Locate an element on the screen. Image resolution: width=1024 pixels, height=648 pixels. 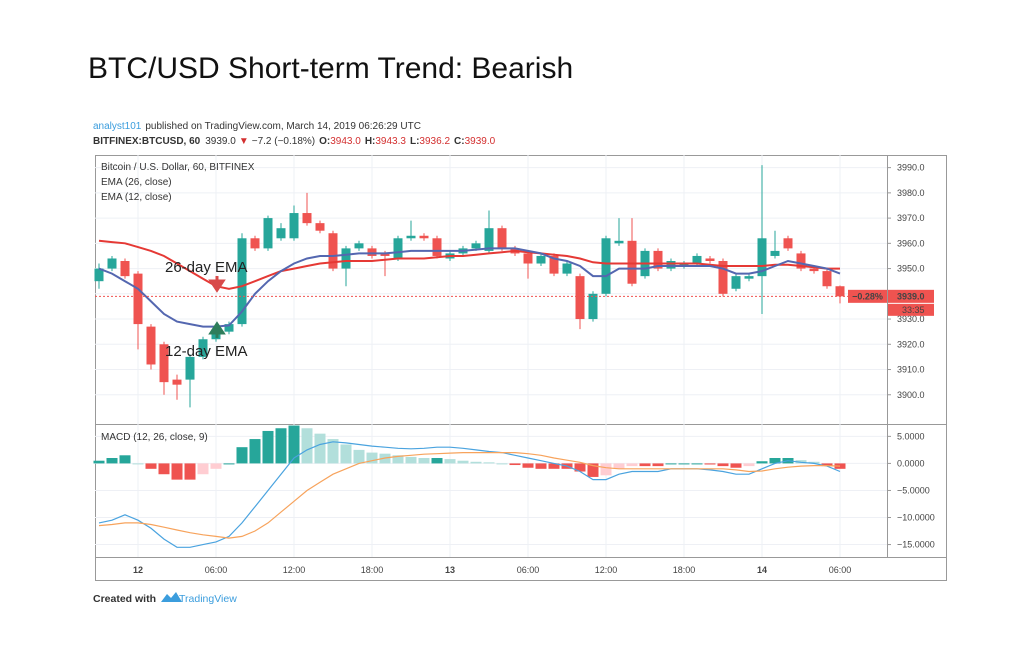
y-tick-label: 3990.0 is located at coordinates (911, 168).